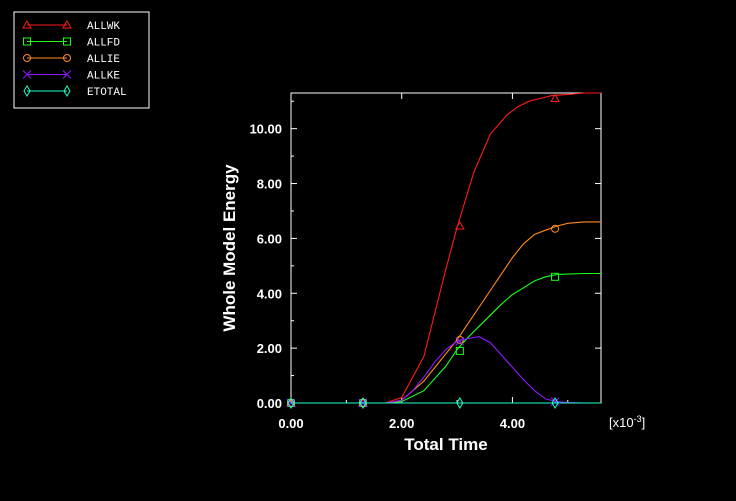 The width and height of the screenshot is (736, 501). I want to click on y-tick-label: 6.00, so click(269, 238).